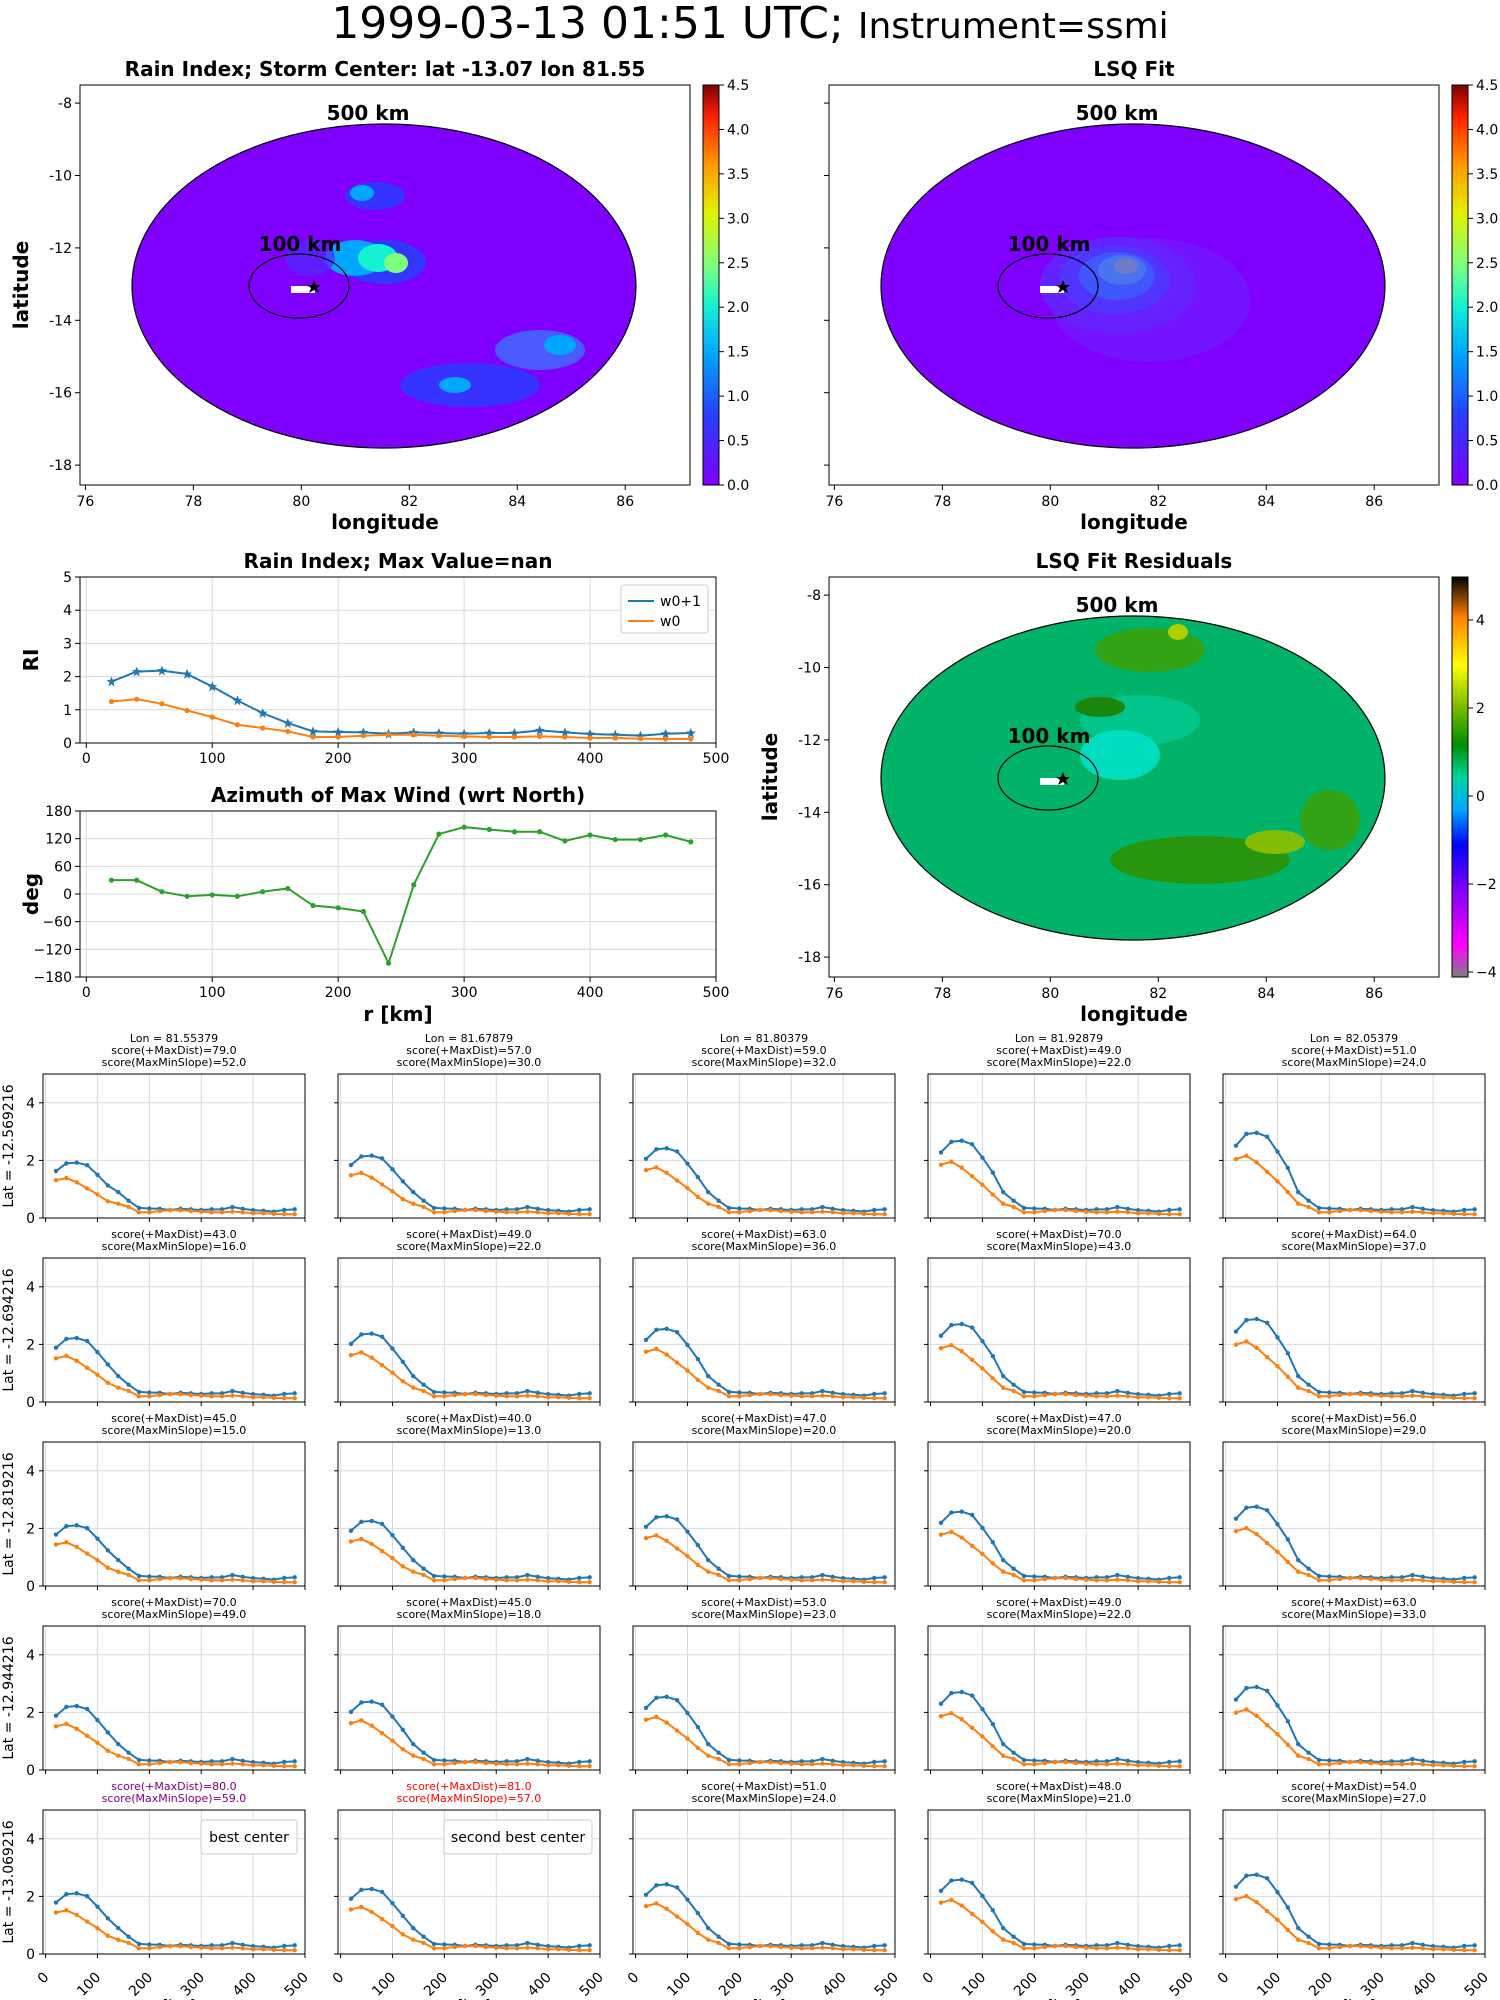  Describe the element at coordinates (1058, 1786) in the screenshot. I see `score-maxdist: score(+MaxDist)=48.0` at that location.